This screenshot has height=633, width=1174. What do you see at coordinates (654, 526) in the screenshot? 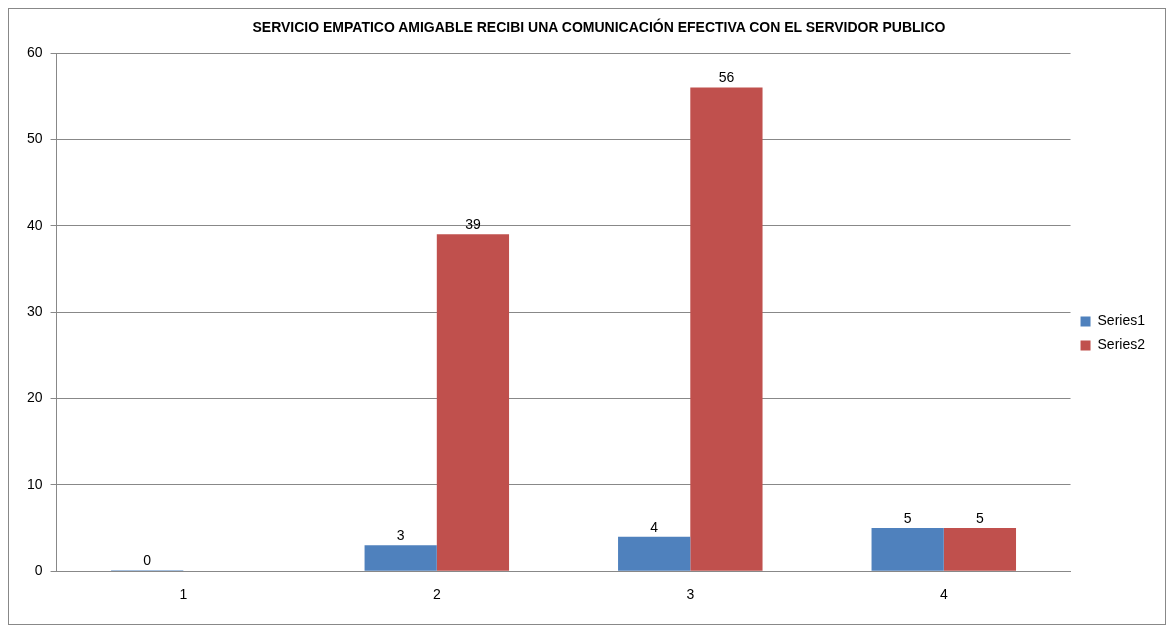
I see `data-label: 4` at bounding box center [654, 526].